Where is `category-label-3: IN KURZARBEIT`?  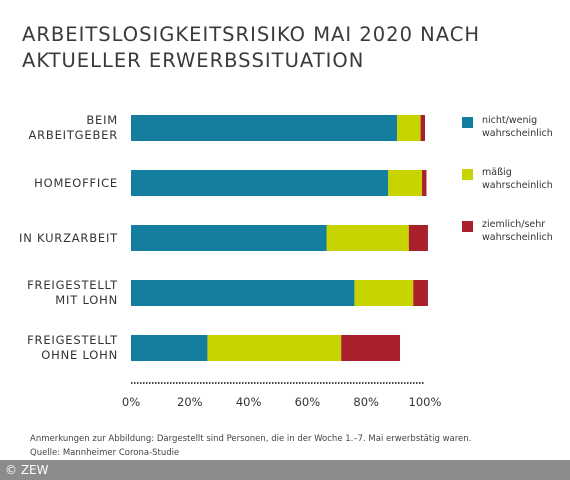 category-label-3: IN KURZARBEIT is located at coordinates (59, 238).